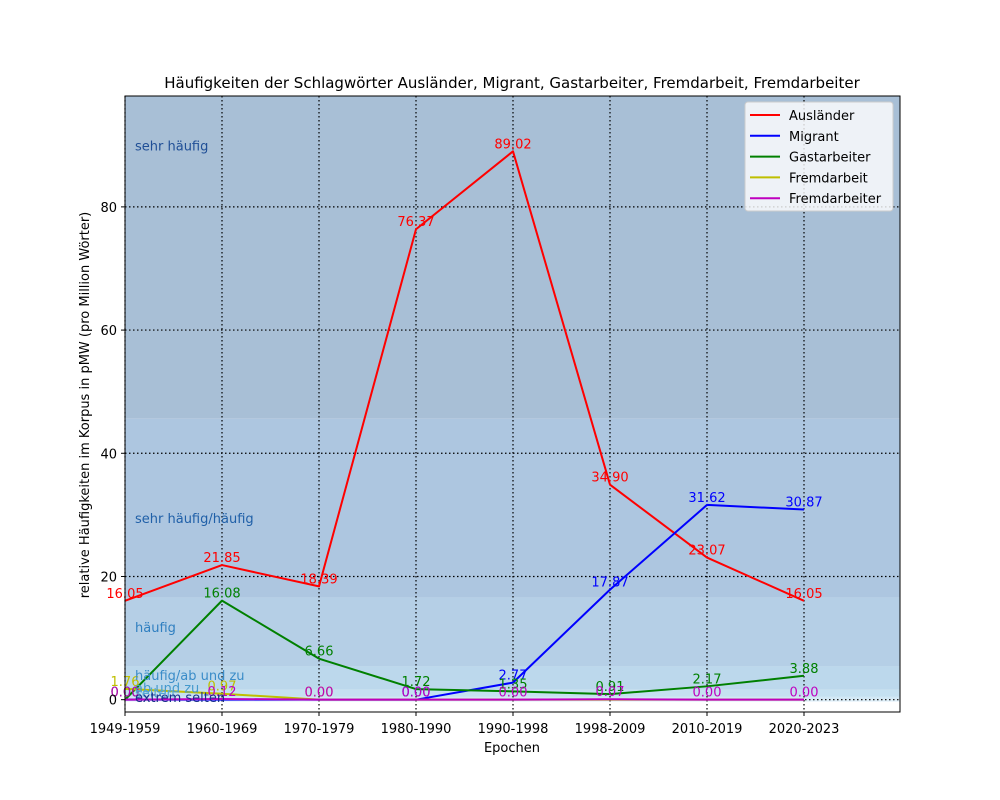 The image size is (1000, 800). I want to click on data-label-2-3: 1.72, so click(416, 682).